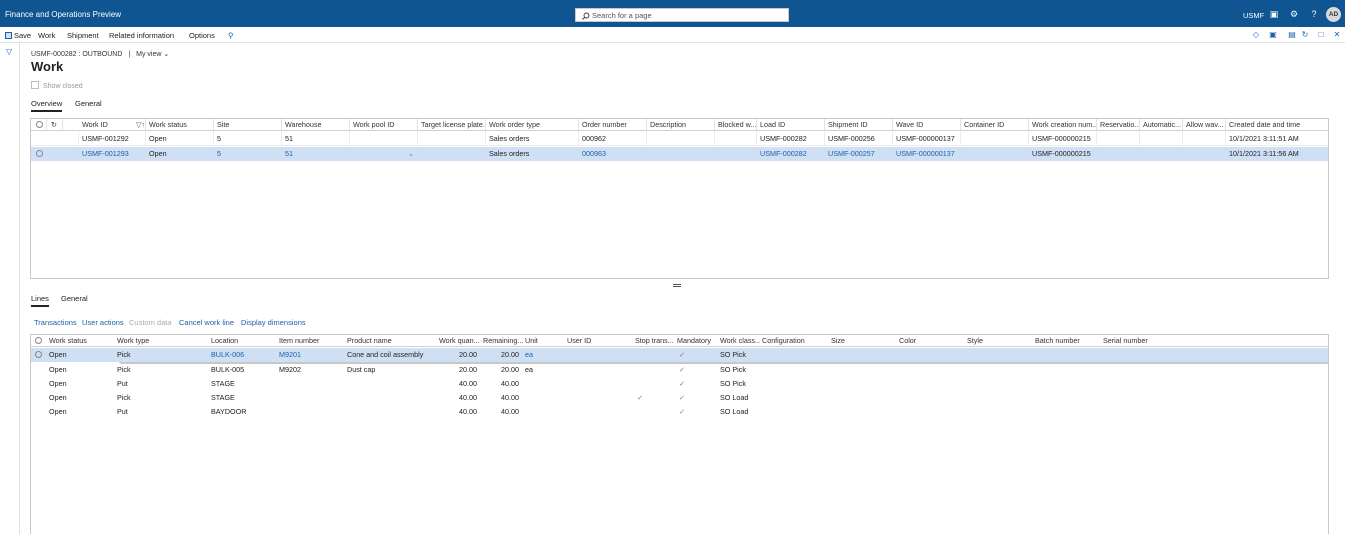 The image size is (1345, 534). What do you see at coordinates (83, 35) in the screenshot?
I see `shipment-menu: Shipment` at bounding box center [83, 35].